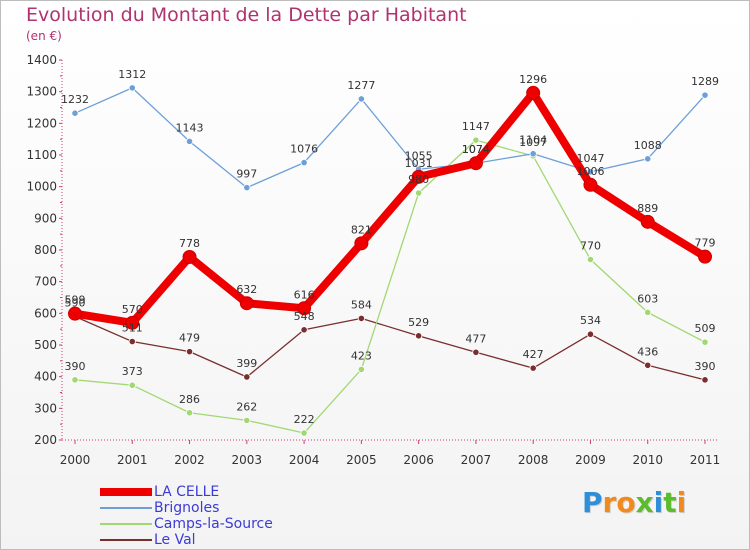 The height and width of the screenshot is (550, 750). I want to click on data-label: 1296, so click(533, 79).